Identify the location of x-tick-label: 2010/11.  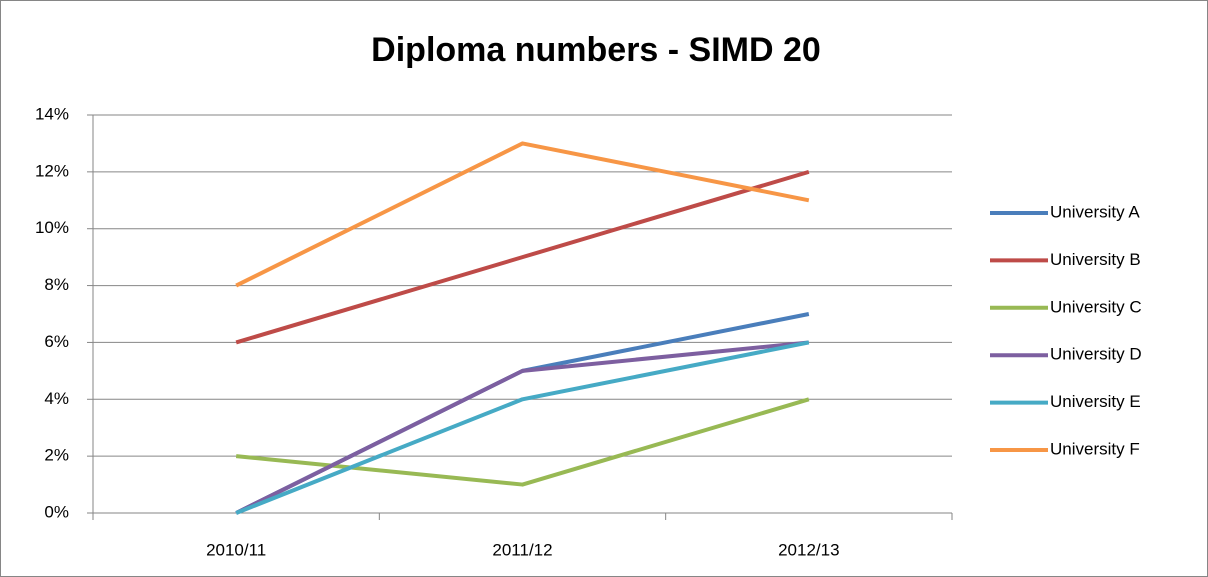
(236, 549).